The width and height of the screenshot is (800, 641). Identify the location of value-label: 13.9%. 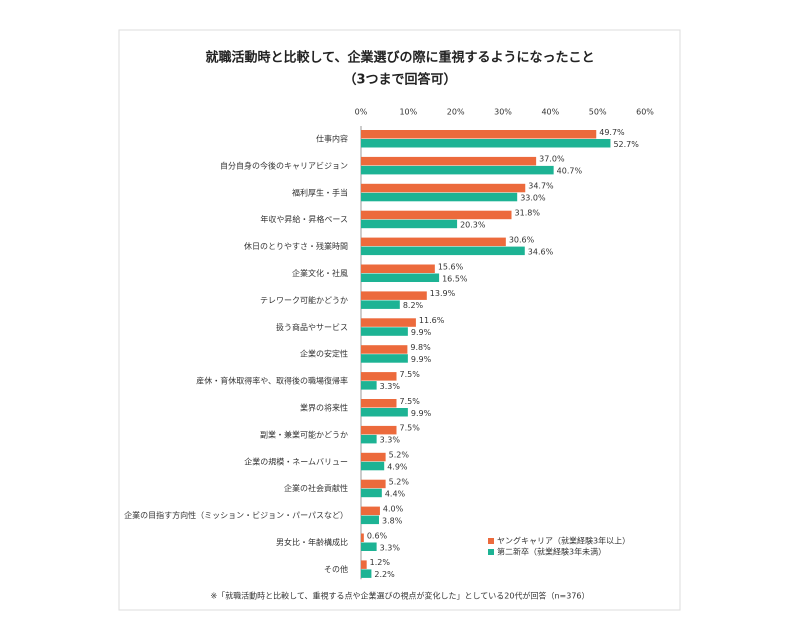
(443, 293).